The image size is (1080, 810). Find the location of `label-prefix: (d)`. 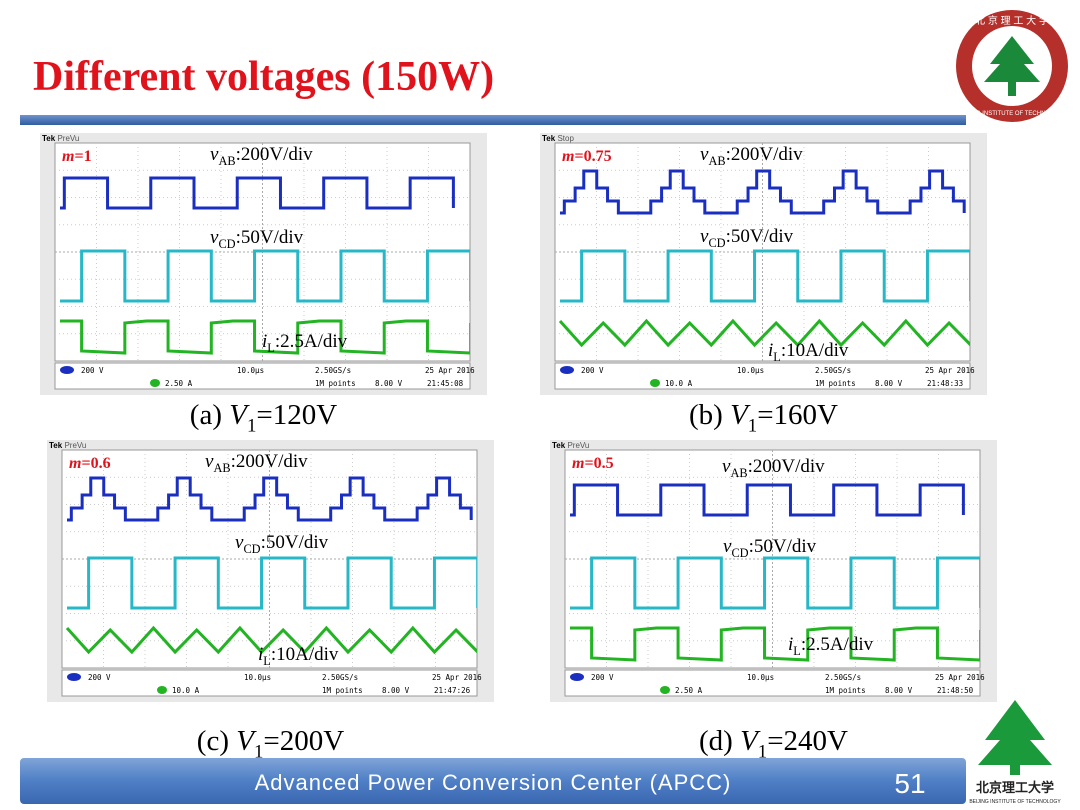

label-prefix: (d) is located at coordinates (719, 741).